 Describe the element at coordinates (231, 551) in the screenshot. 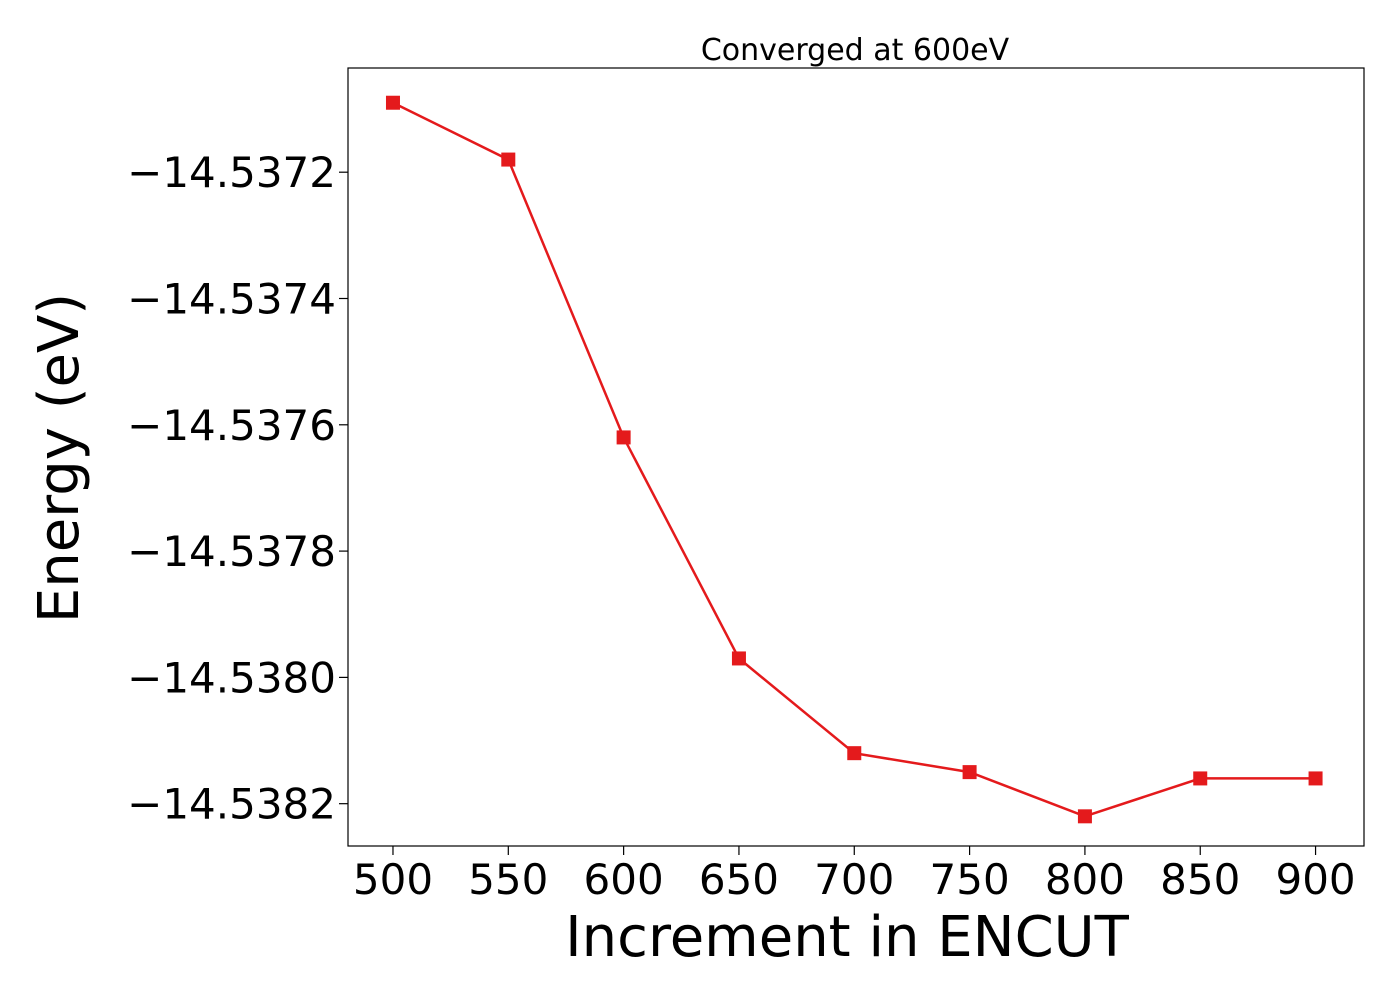

I see `y-tick-label: −14.5378` at that location.